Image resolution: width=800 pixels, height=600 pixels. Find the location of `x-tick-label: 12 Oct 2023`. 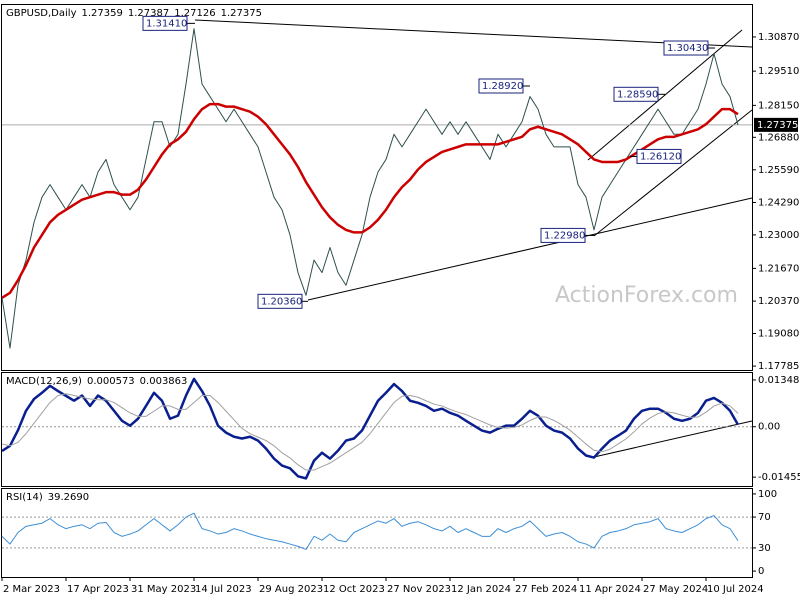

x-tick-label: 12 Oct 2023 is located at coordinates (354, 589).